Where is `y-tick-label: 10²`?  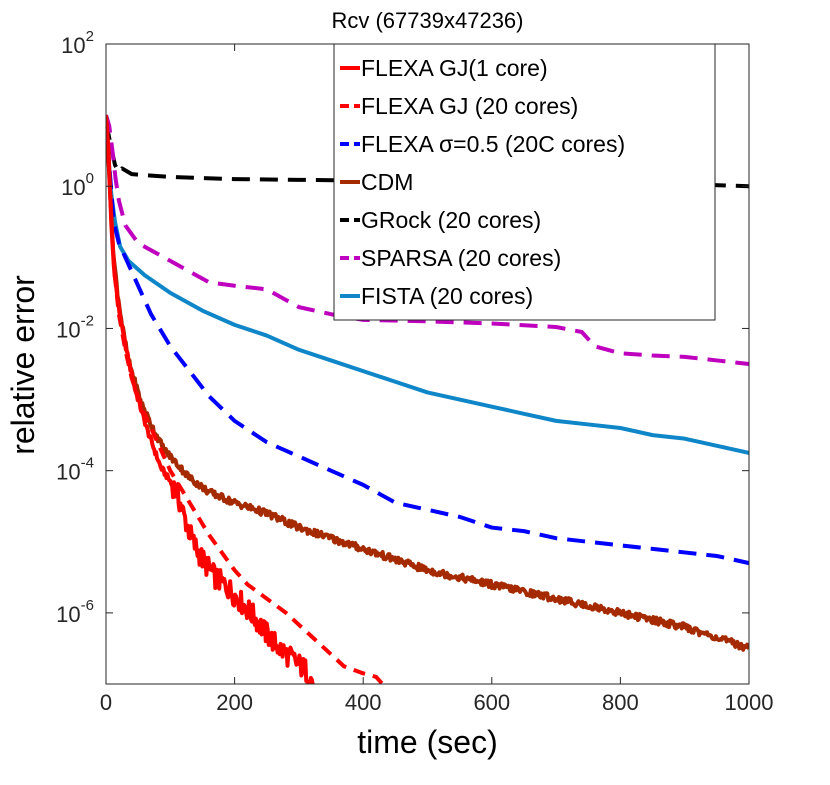 y-tick-label: 10² is located at coordinates (77, 43).